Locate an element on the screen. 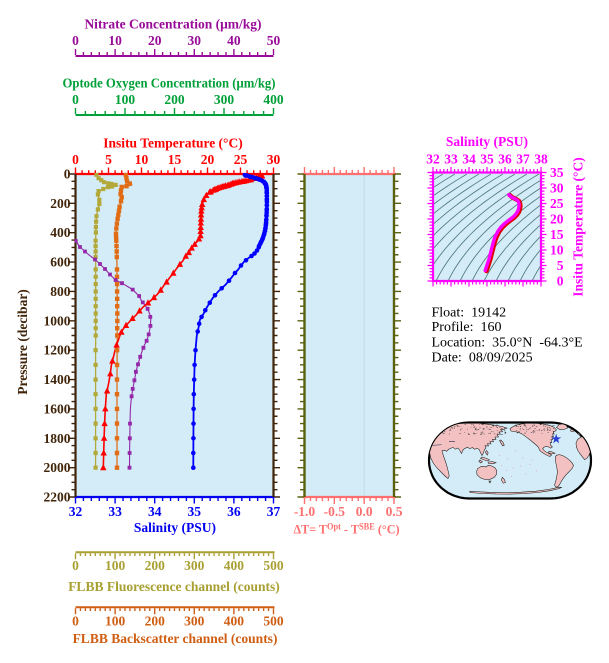  svg-text: 38 is located at coordinates (541, 159).